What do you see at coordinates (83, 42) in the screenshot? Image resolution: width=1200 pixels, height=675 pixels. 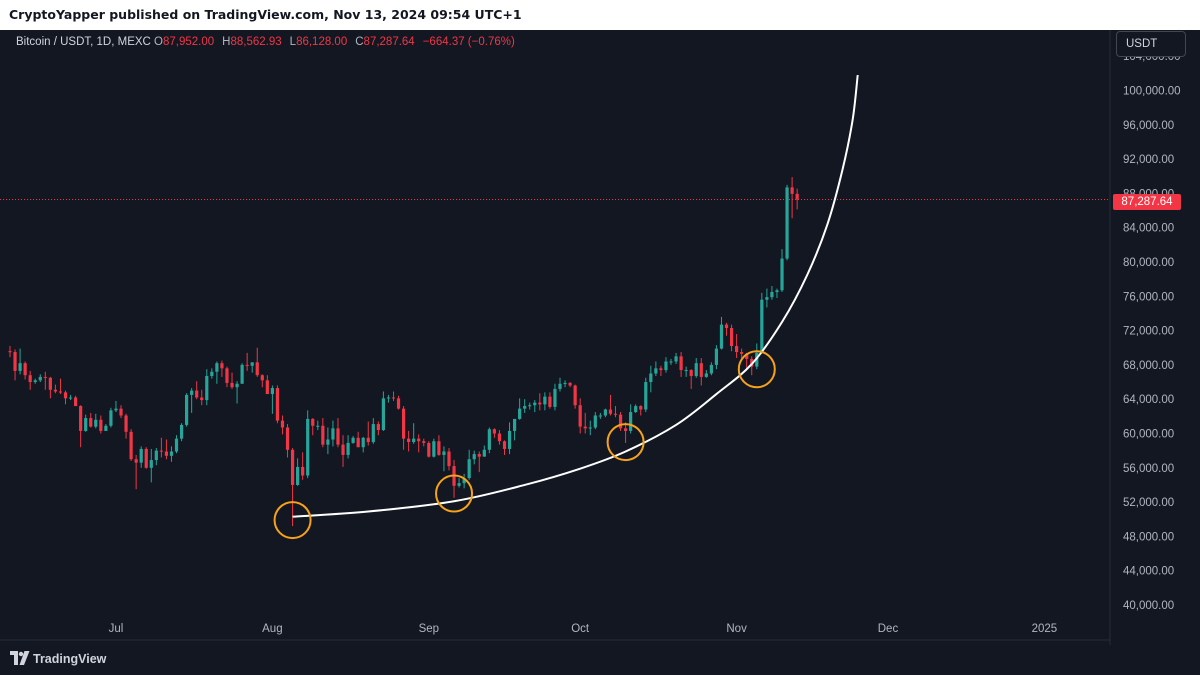 I see `symbol-label: Bitcoin / USDT, 1D, MEXC` at bounding box center [83, 42].